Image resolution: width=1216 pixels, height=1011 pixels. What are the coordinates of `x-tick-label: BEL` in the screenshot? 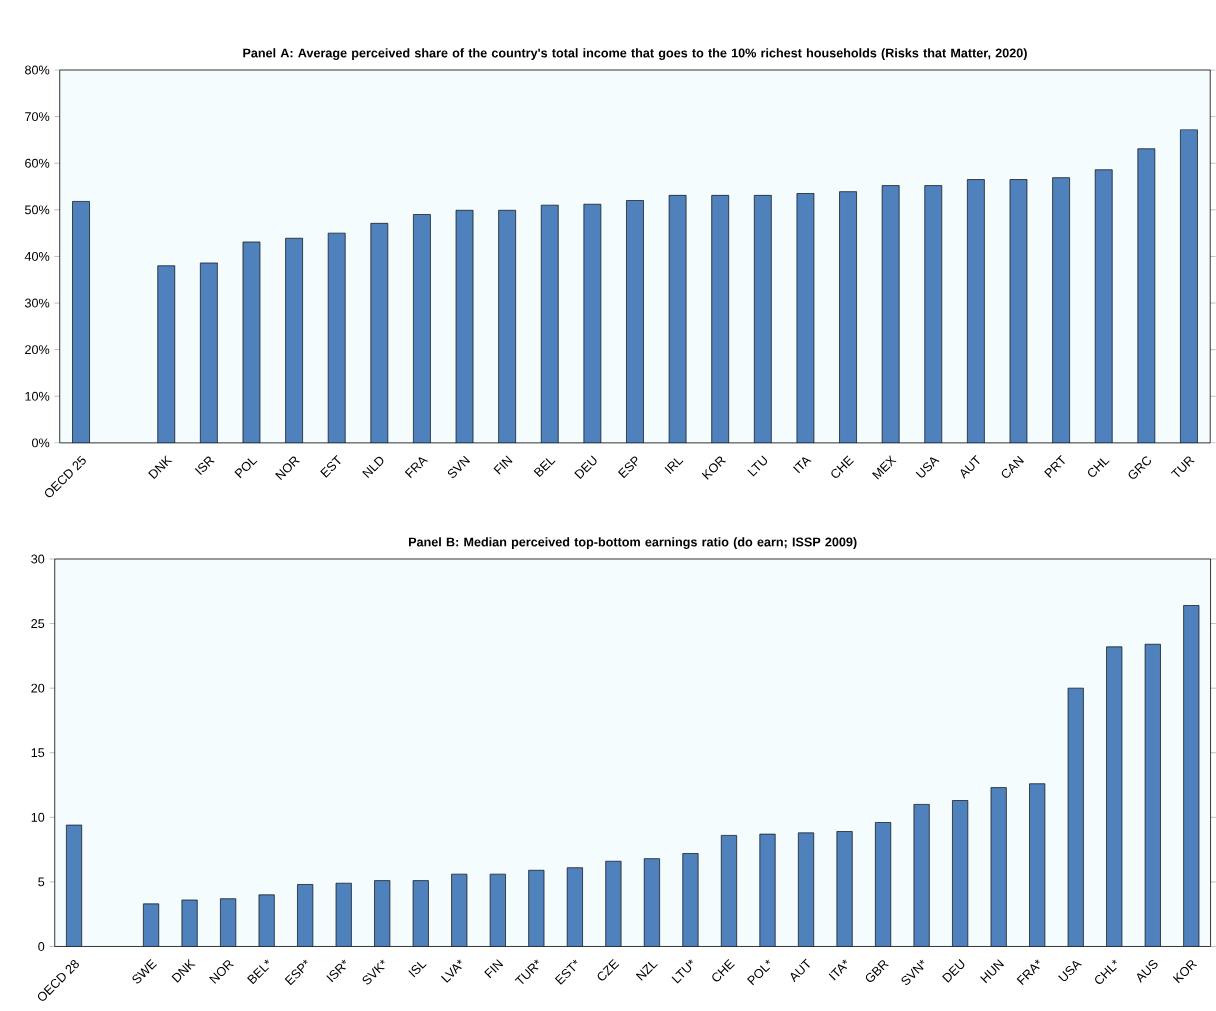 It's located at (544, 467).